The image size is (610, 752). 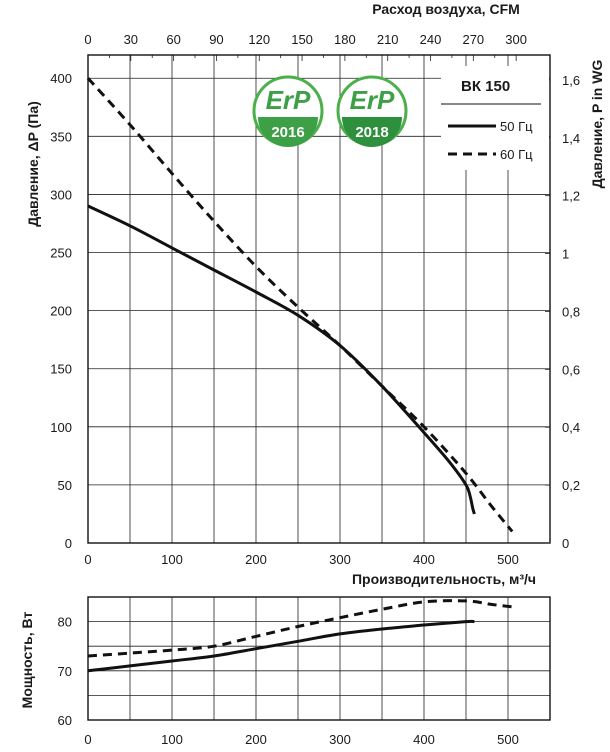 I want to click on left-tick-label: 200, so click(x=61, y=311).